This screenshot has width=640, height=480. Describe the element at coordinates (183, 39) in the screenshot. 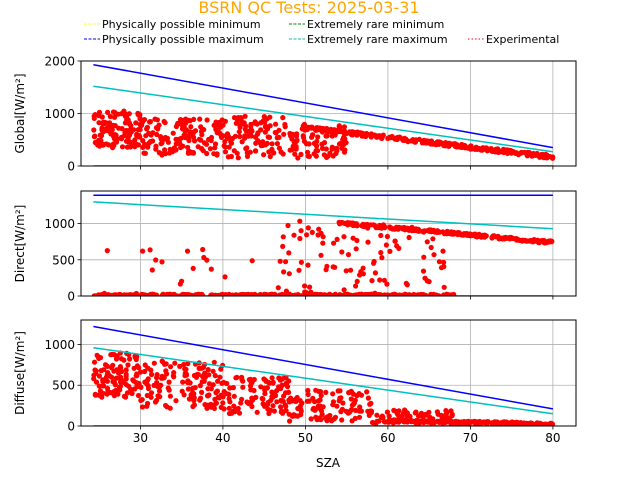

I see `legend-label: Physically possible maximum` at that location.